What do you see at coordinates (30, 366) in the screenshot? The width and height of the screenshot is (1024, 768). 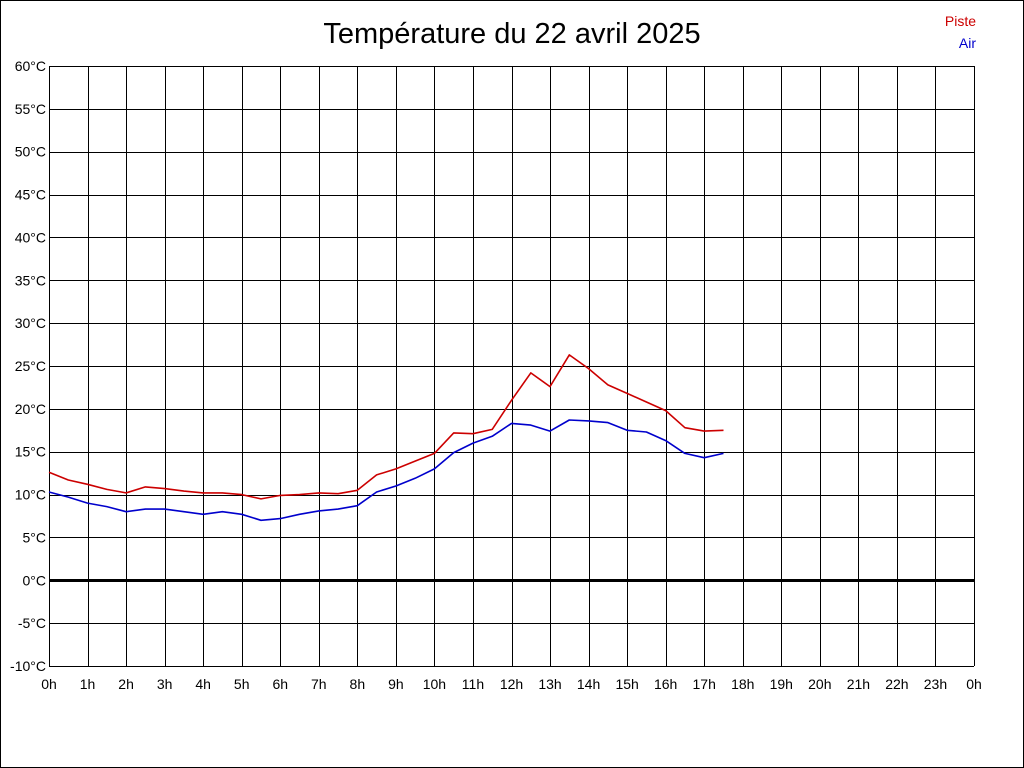 I see `y-tick-label: 25°C` at bounding box center [30, 366].